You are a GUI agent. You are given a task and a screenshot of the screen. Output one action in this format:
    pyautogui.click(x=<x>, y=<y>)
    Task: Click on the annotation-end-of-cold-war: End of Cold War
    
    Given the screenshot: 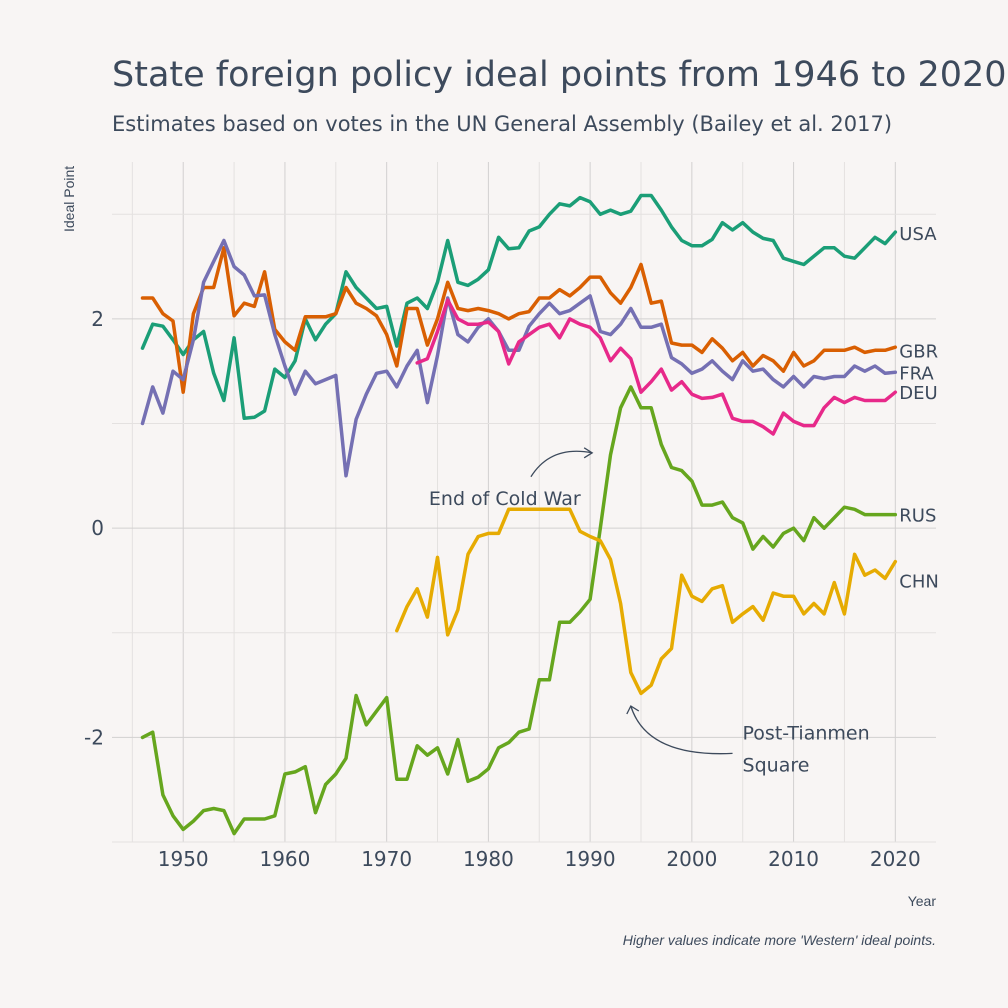 What is the action you would take?
    pyautogui.click(x=505, y=499)
    